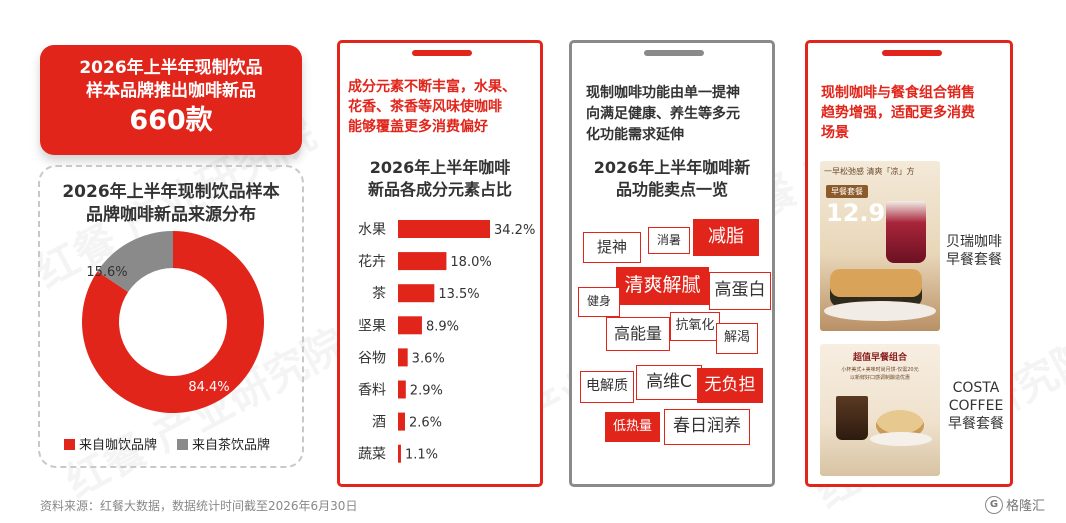 The height and width of the screenshot is (523, 1066). What do you see at coordinates (880, 370) in the screenshot?
I see `promo2-line2: 小杯美式+美味时尚月饼·仅需20元` at bounding box center [880, 370].